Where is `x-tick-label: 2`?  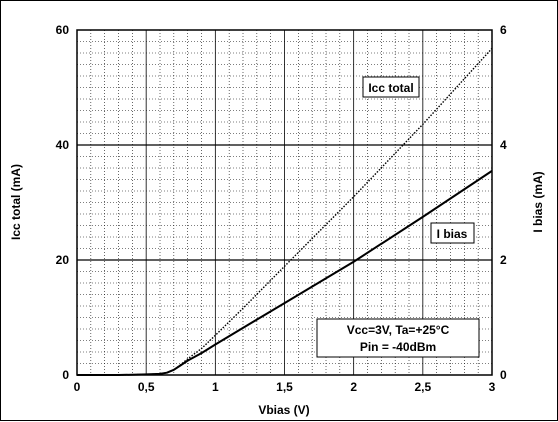
x-tick-label: 2 is located at coordinates (353, 387).